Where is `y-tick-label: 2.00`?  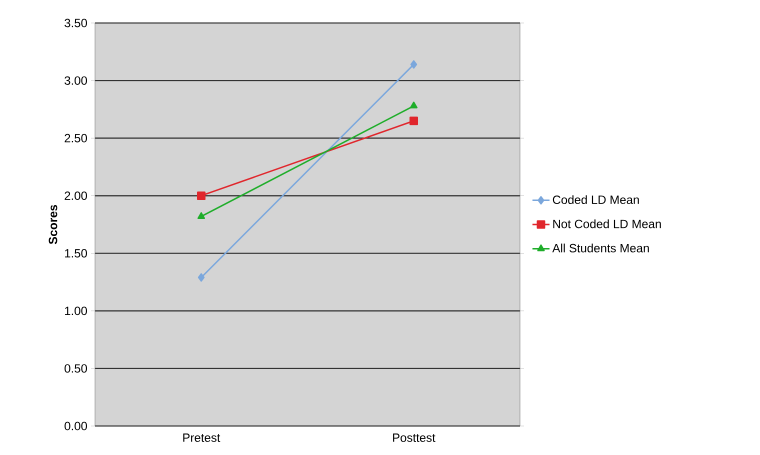
y-tick-label: 2.00 is located at coordinates (75, 195).